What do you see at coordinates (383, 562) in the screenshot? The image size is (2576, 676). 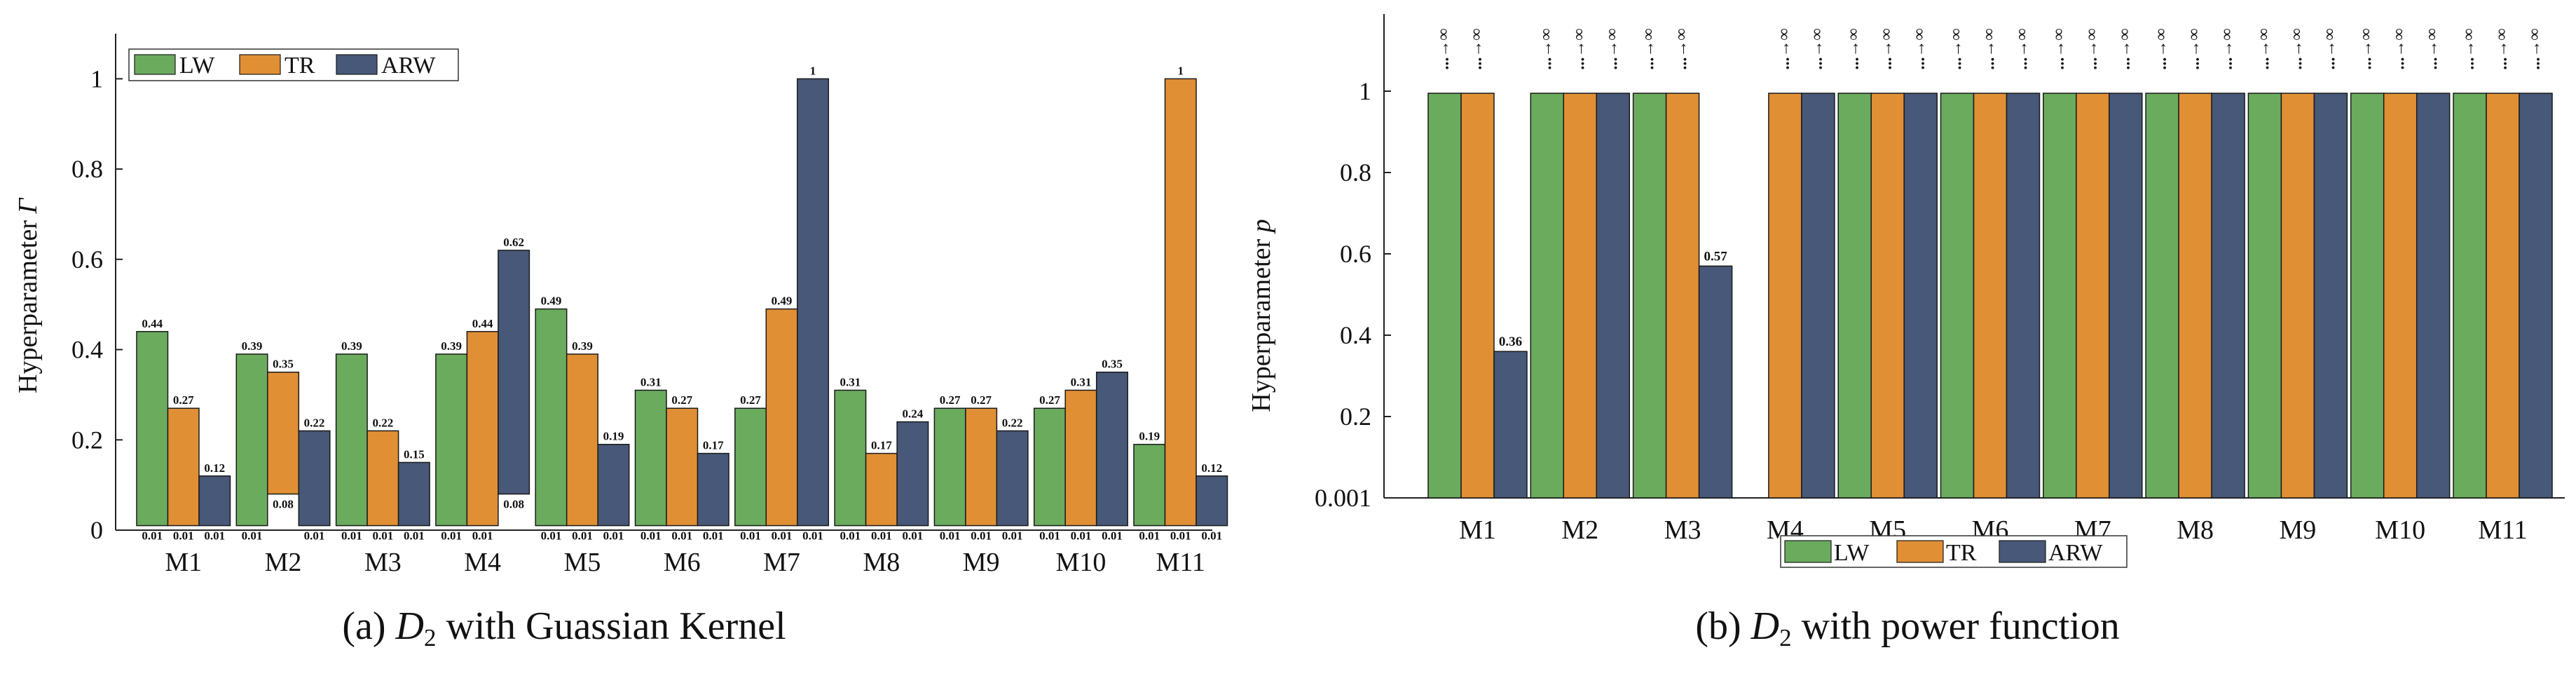 I see `chart-a-x-tick-label: M3` at bounding box center [383, 562].